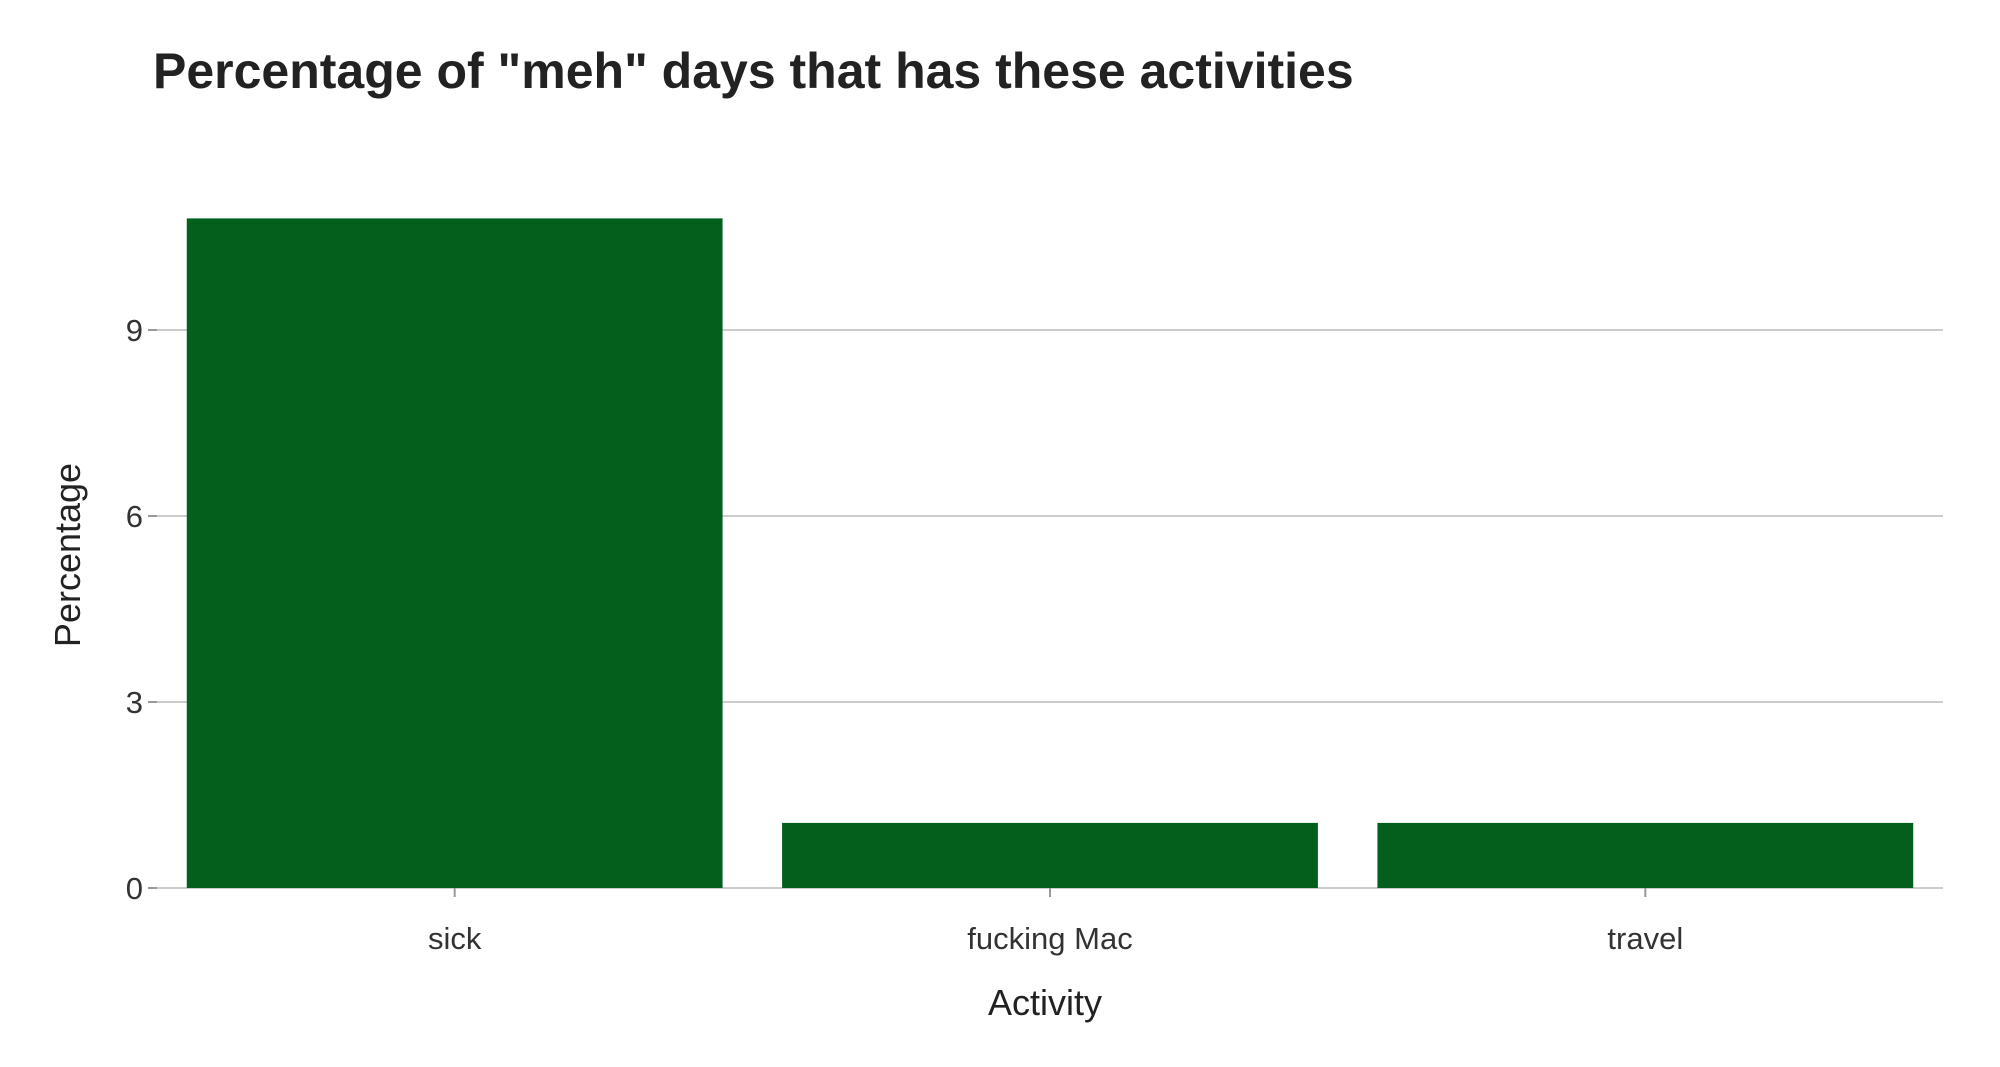 The height and width of the screenshot is (1067, 2000). I want to click on x-axis-ticks: sick fucking Mac travel, so click(1055, 922).